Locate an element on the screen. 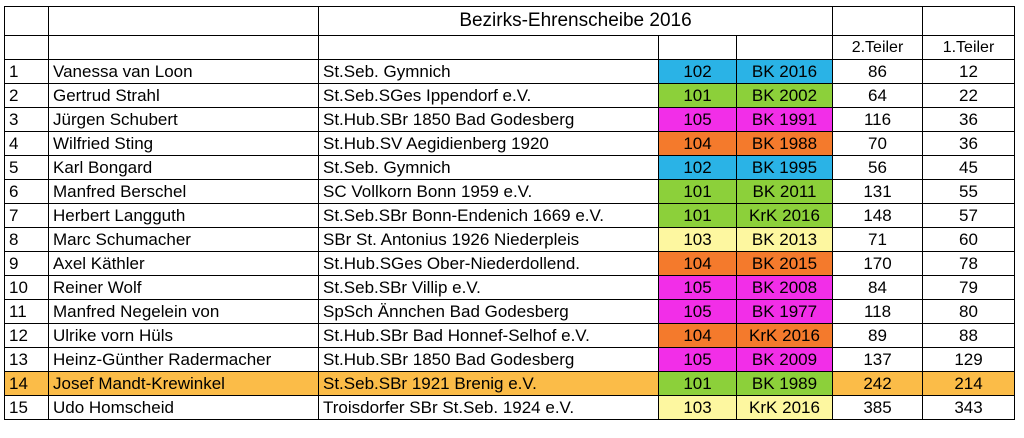  name-cell: Wilfried Sting is located at coordinates (183, 143).